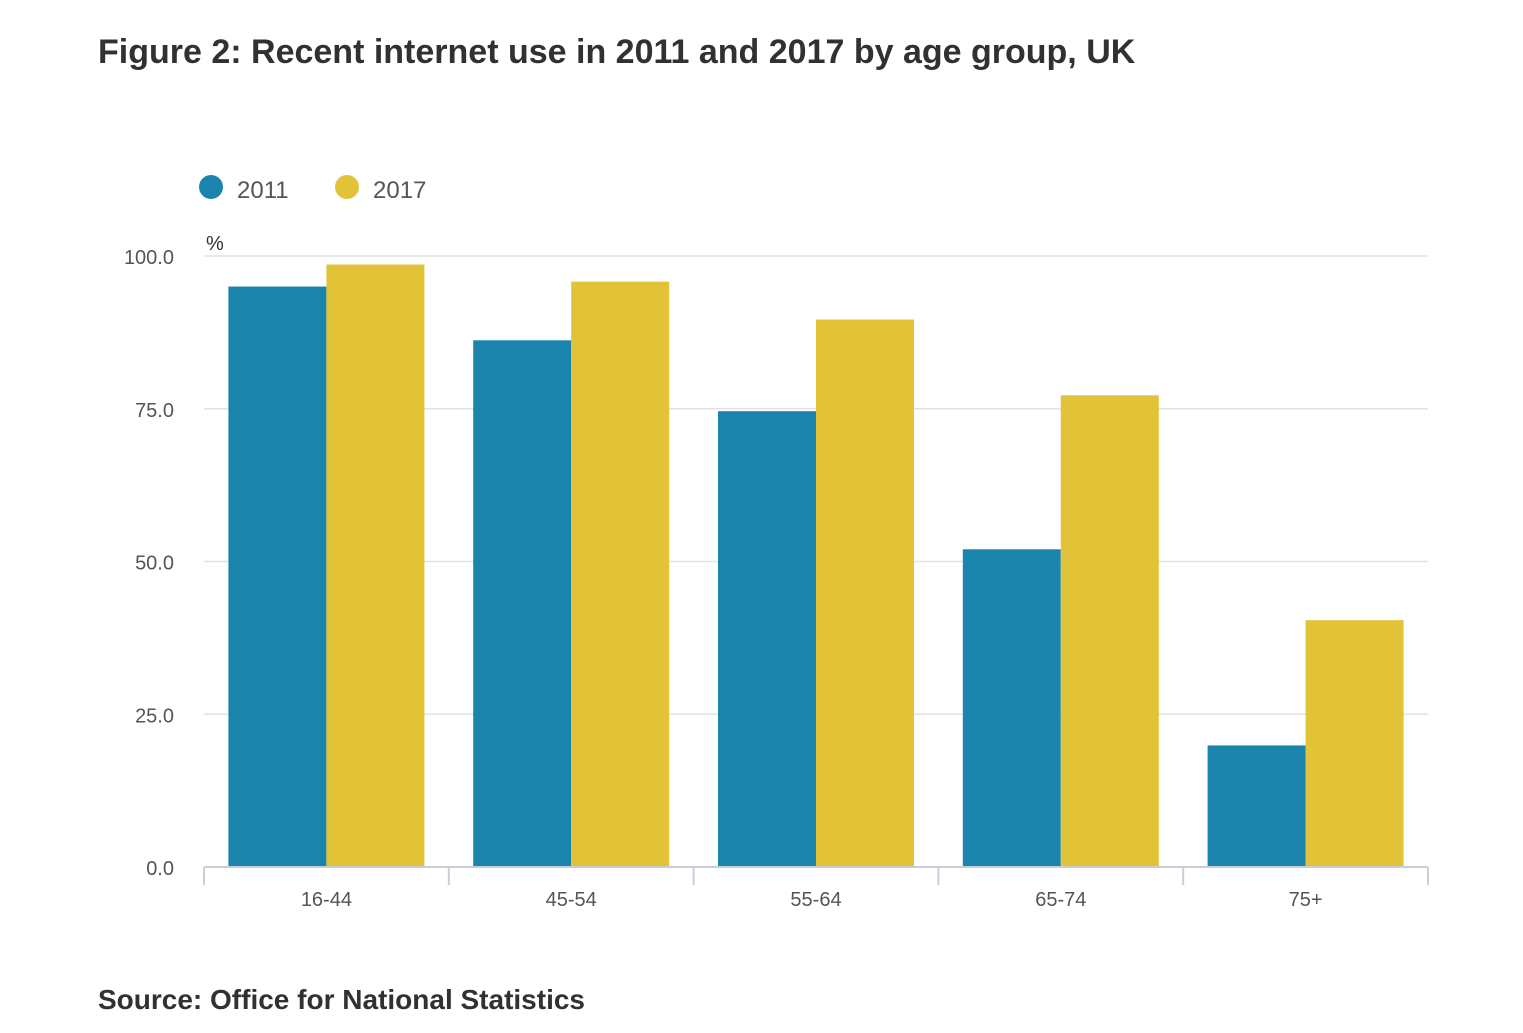 Image resolution: width=1523 pixels, height=1033 pixels. Describe the element at coordinates (160, 869) in the screenshot. I see `y-tick-label: 0.0` at that location.